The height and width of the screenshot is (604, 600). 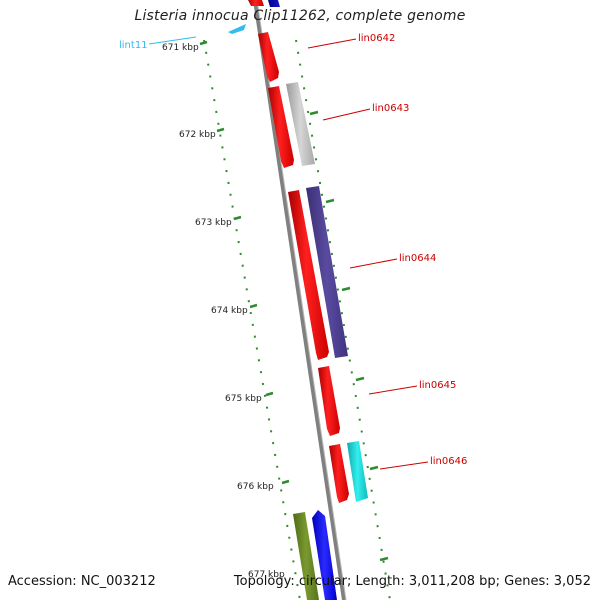 What do you see at coordinates (390, 108) in the screenshot?
I see `gene-label-lin0643: lin0643` at bounding box center [390, 108].